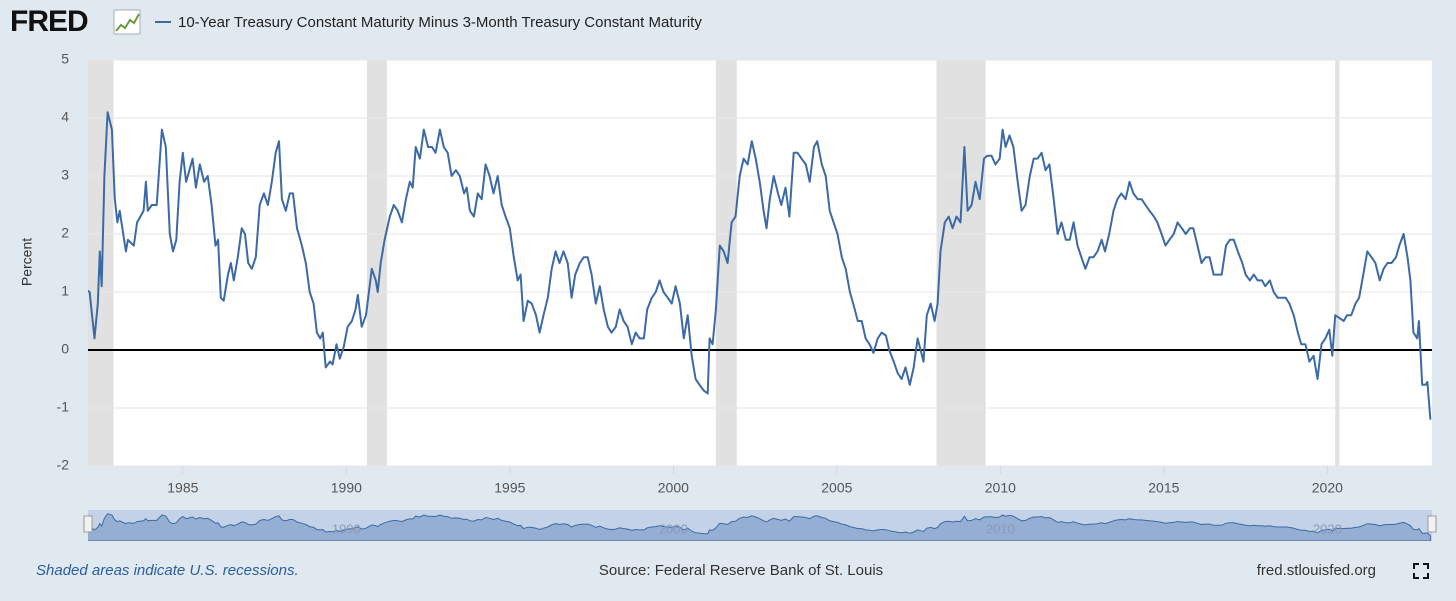 Image resolution: width=1456 pixels, height=601 pixels. Describe the element at coordinates (1163, 488) in the screenshot. I see `x-tick-label: 2015` at that location.